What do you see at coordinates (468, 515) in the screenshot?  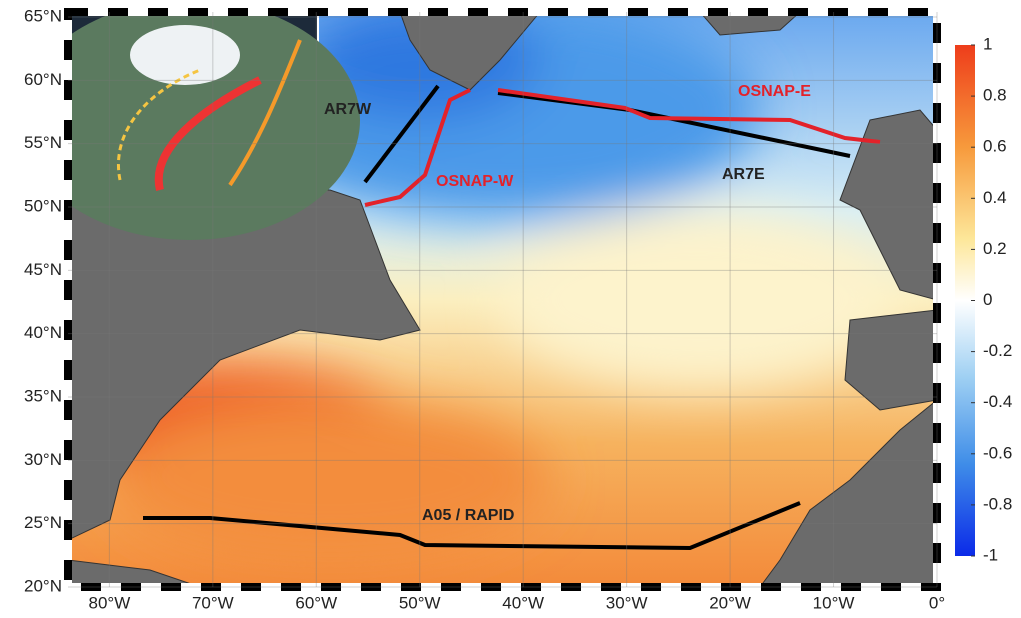 I see `section-label: A05 / RAPID` at bounding box center [468, 515].